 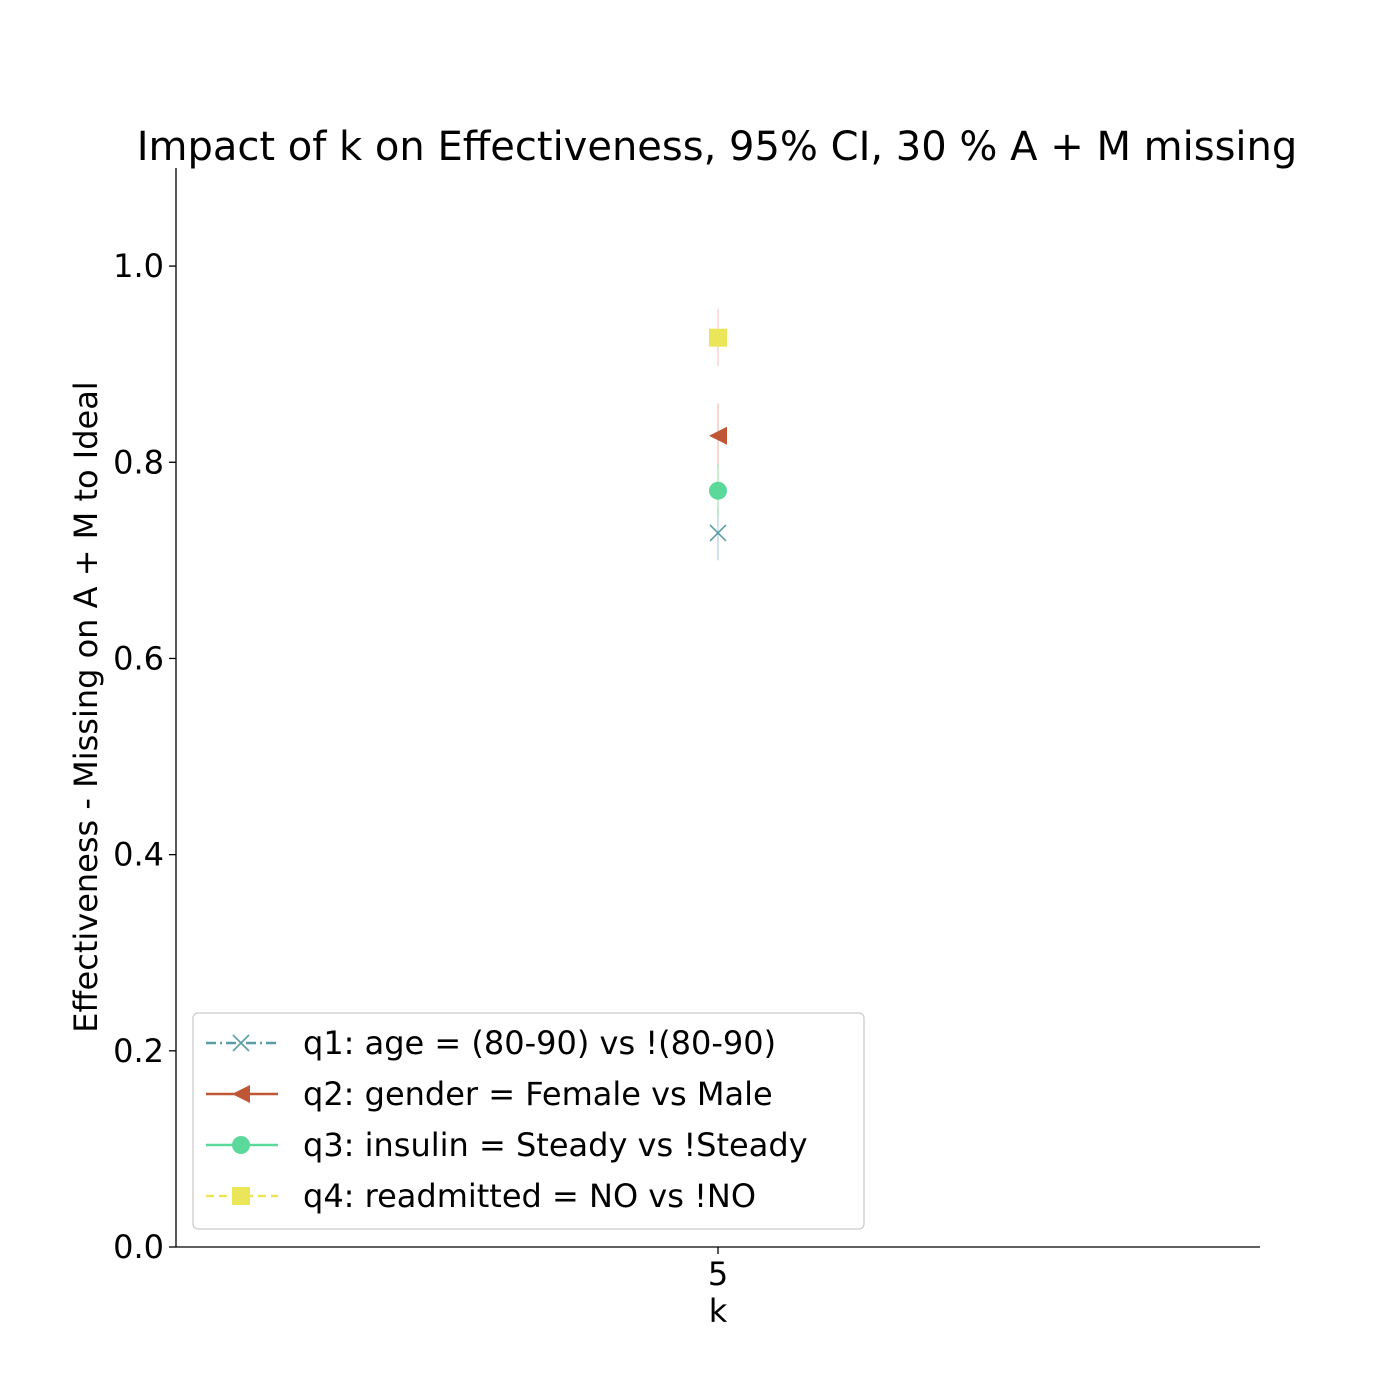 I want to click on data-point-q1, so click(x=718, y=533).